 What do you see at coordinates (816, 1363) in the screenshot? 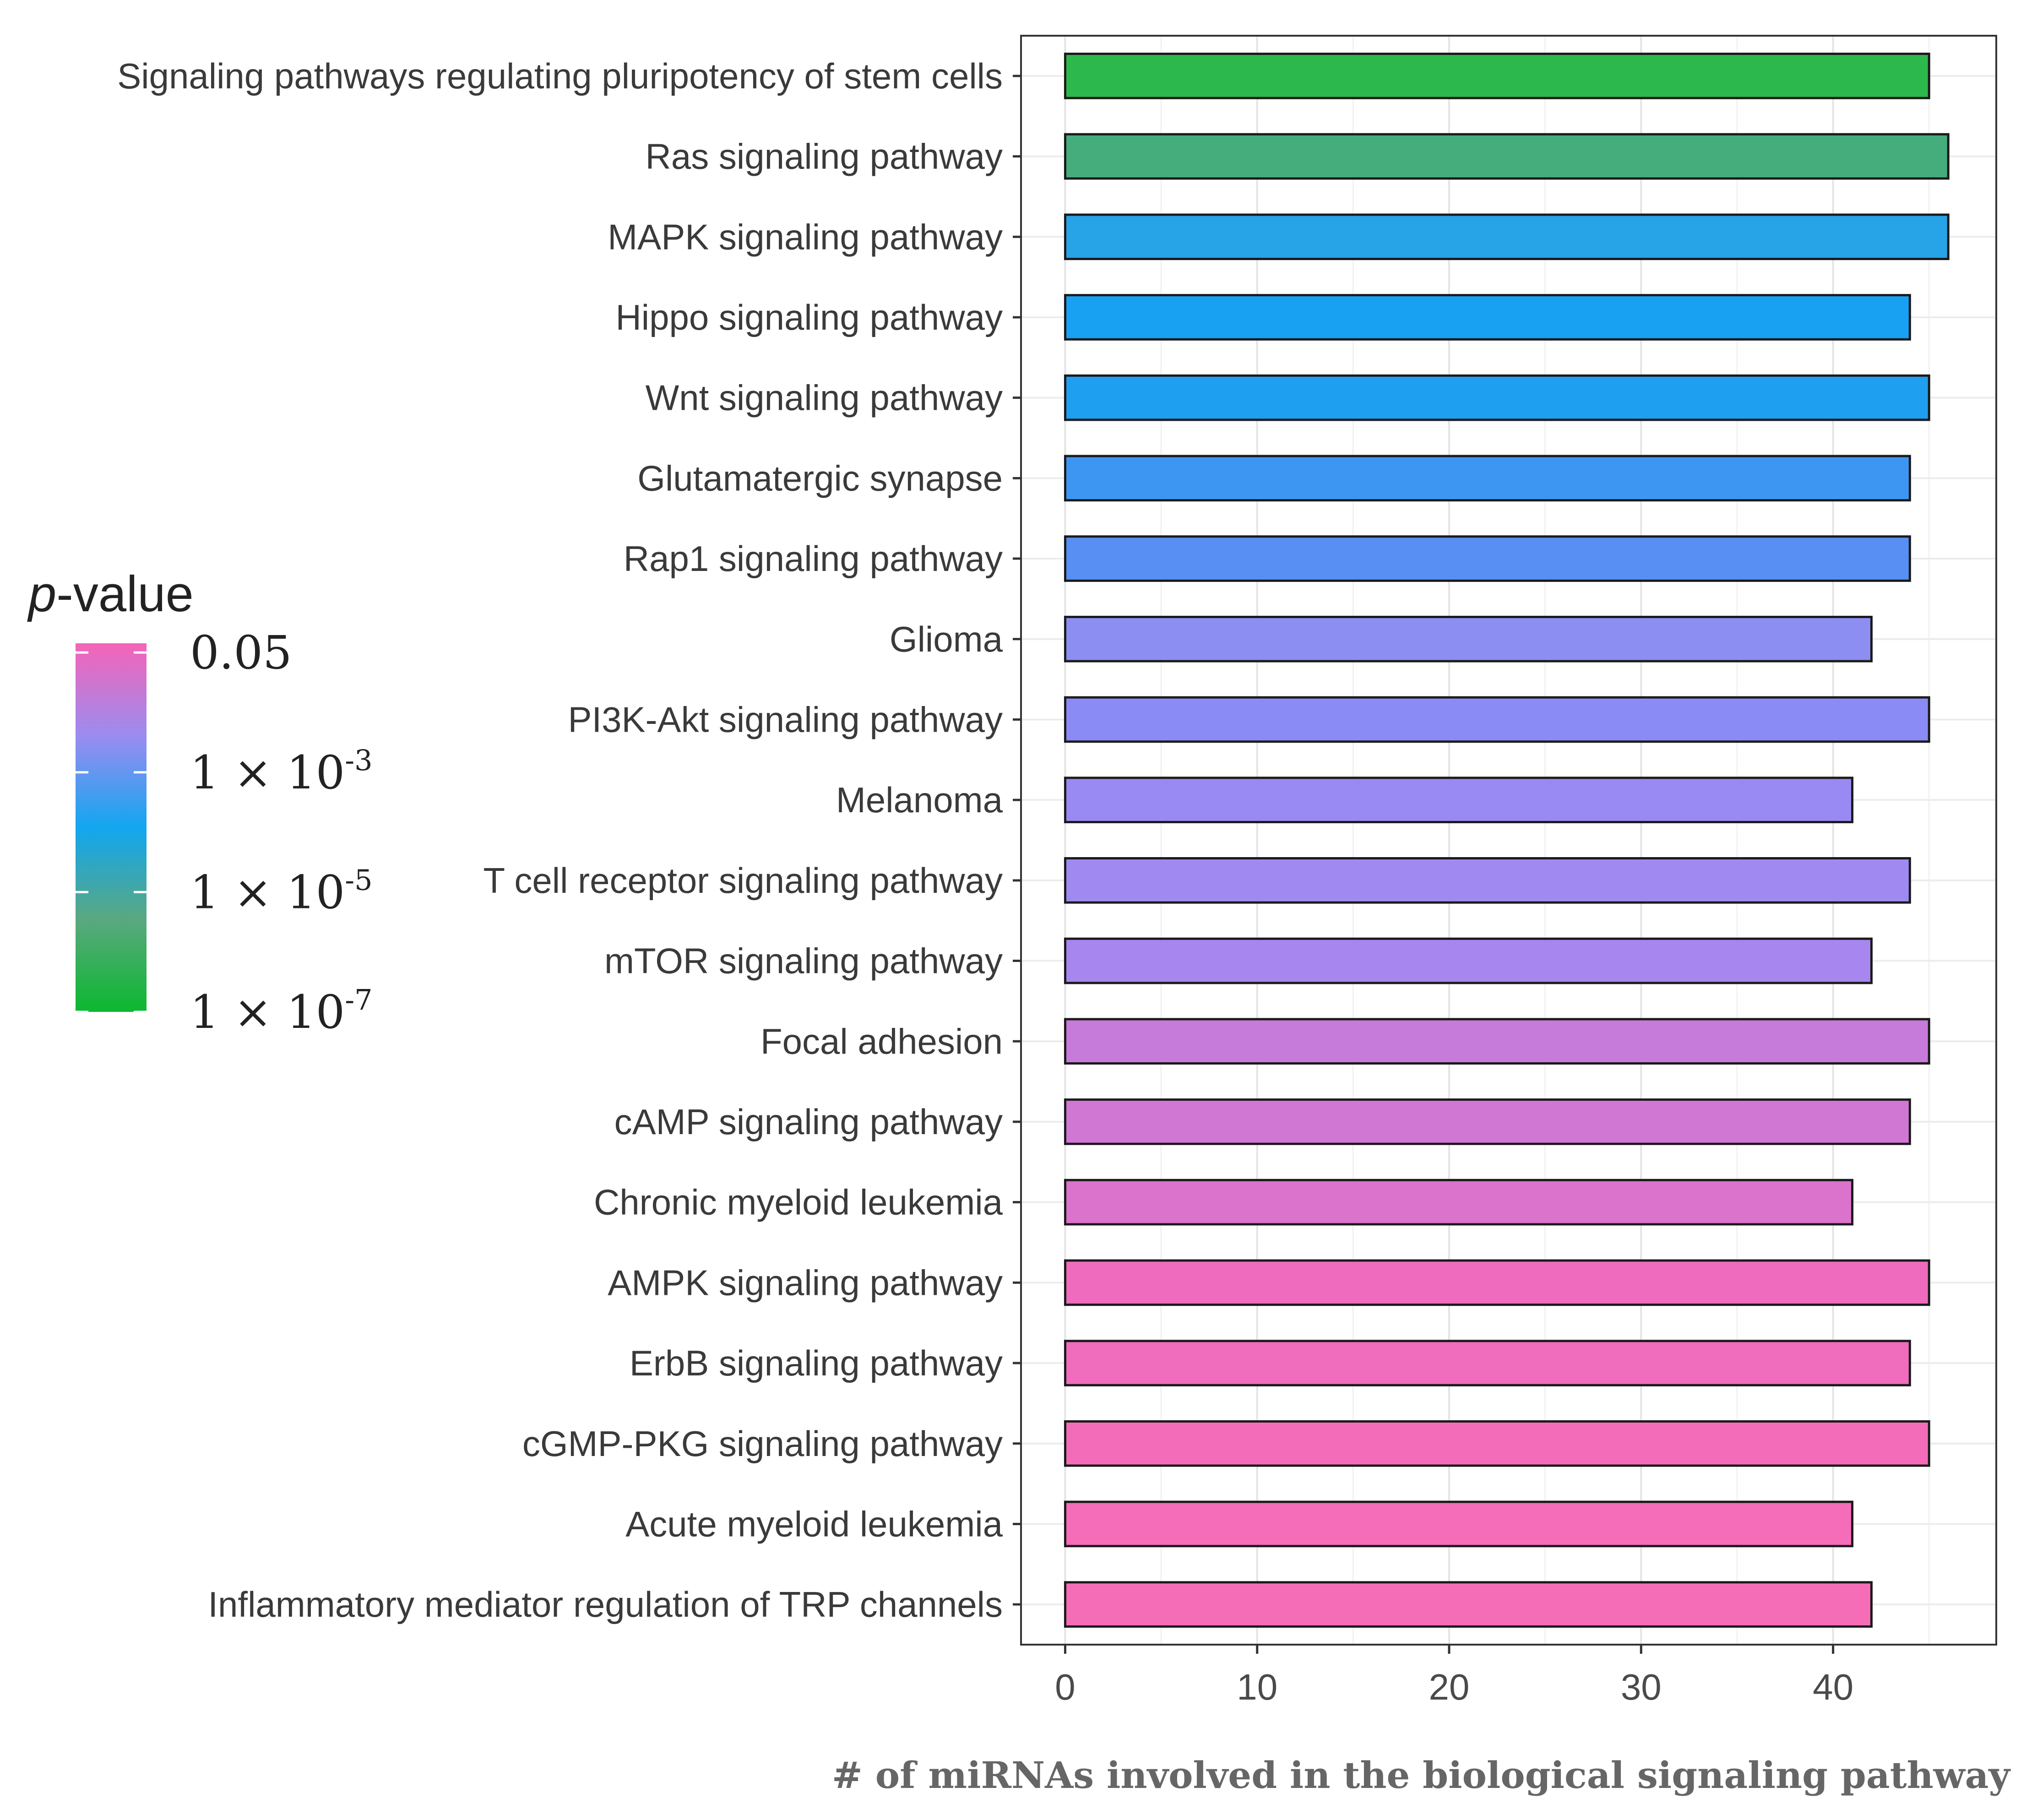
I see `y-tick-label: ErbB signaling pathway` at bounding box center [816, 1363].